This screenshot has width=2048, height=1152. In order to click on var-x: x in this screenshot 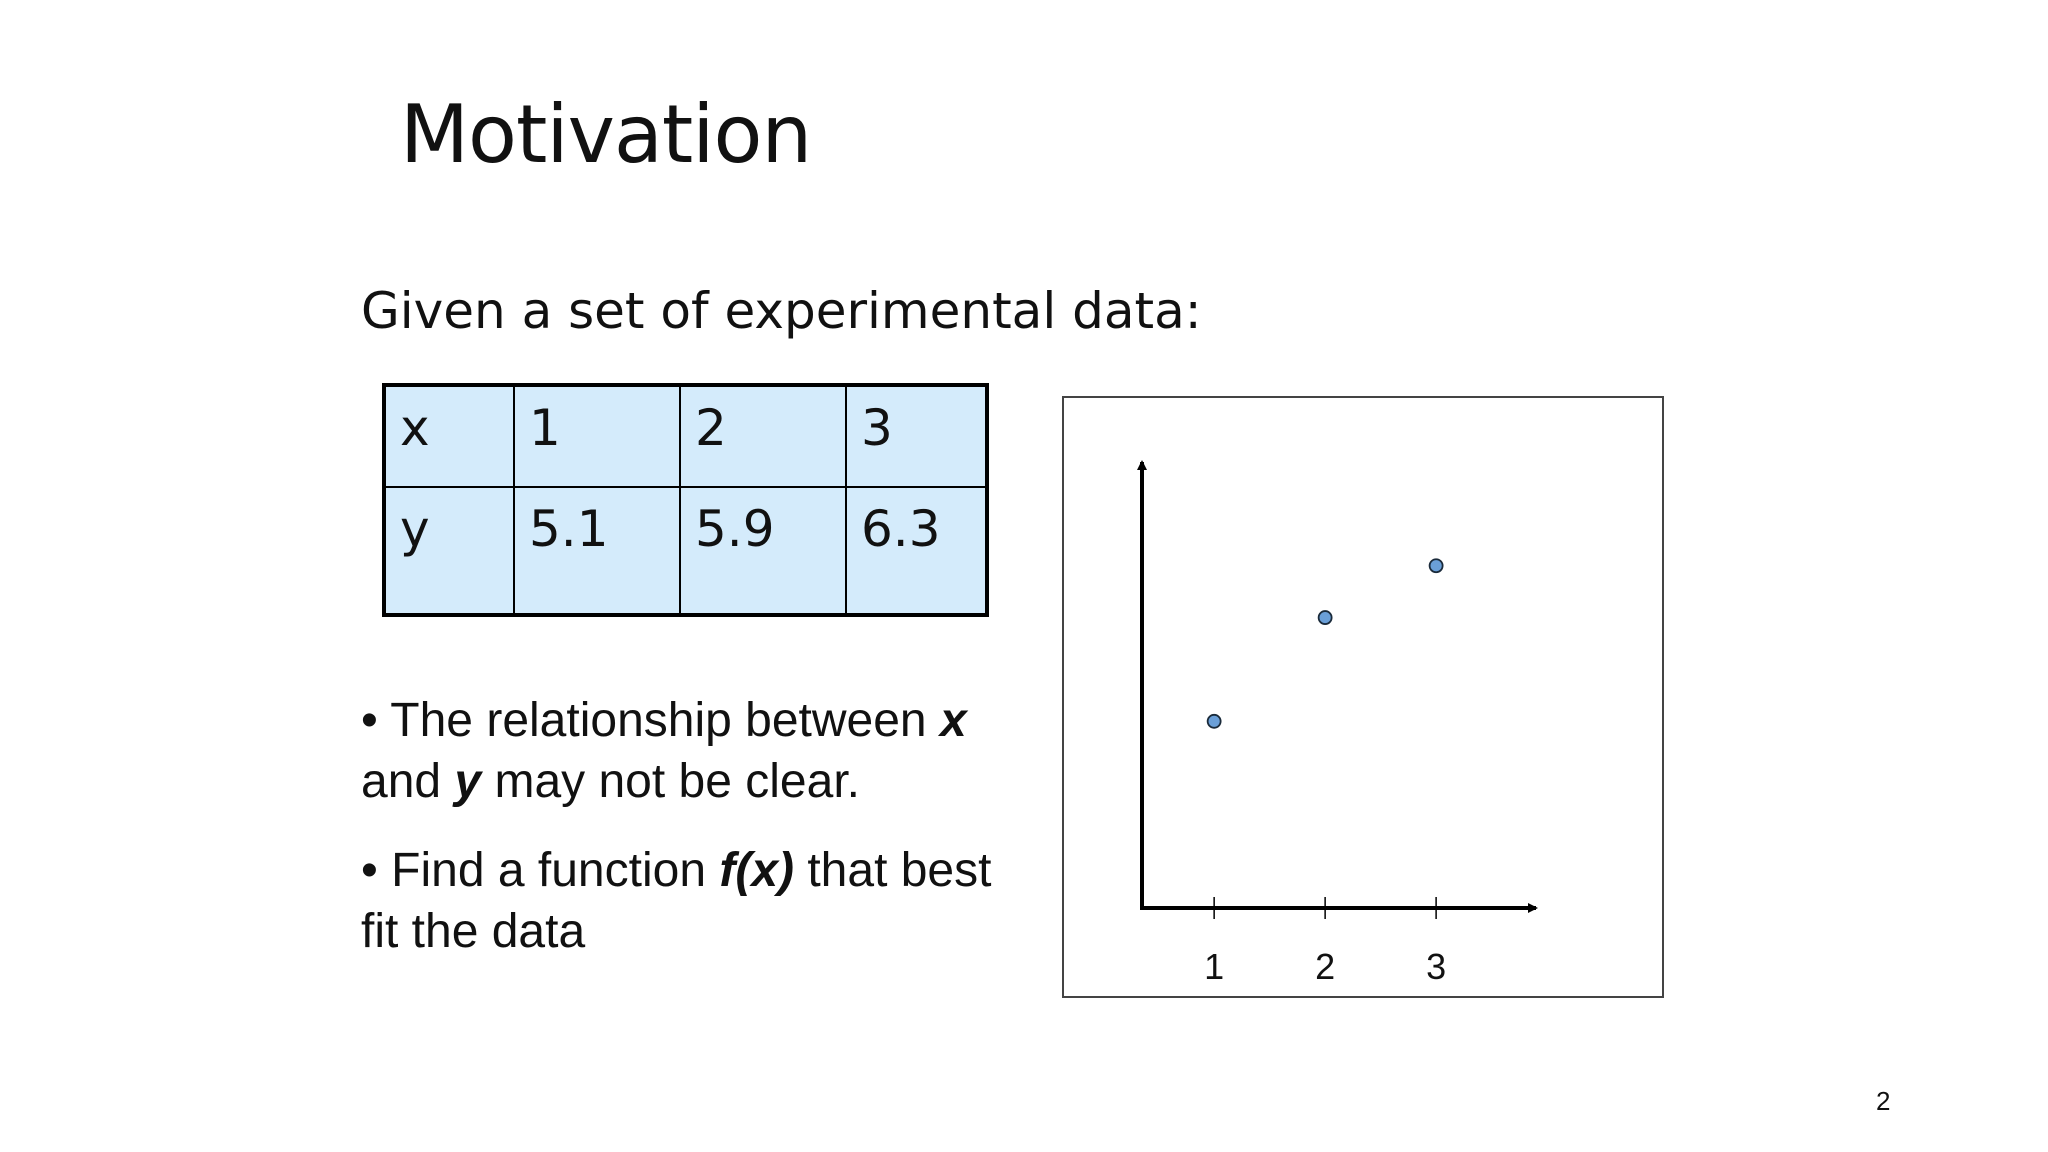, I will do `click(953, 720)`.